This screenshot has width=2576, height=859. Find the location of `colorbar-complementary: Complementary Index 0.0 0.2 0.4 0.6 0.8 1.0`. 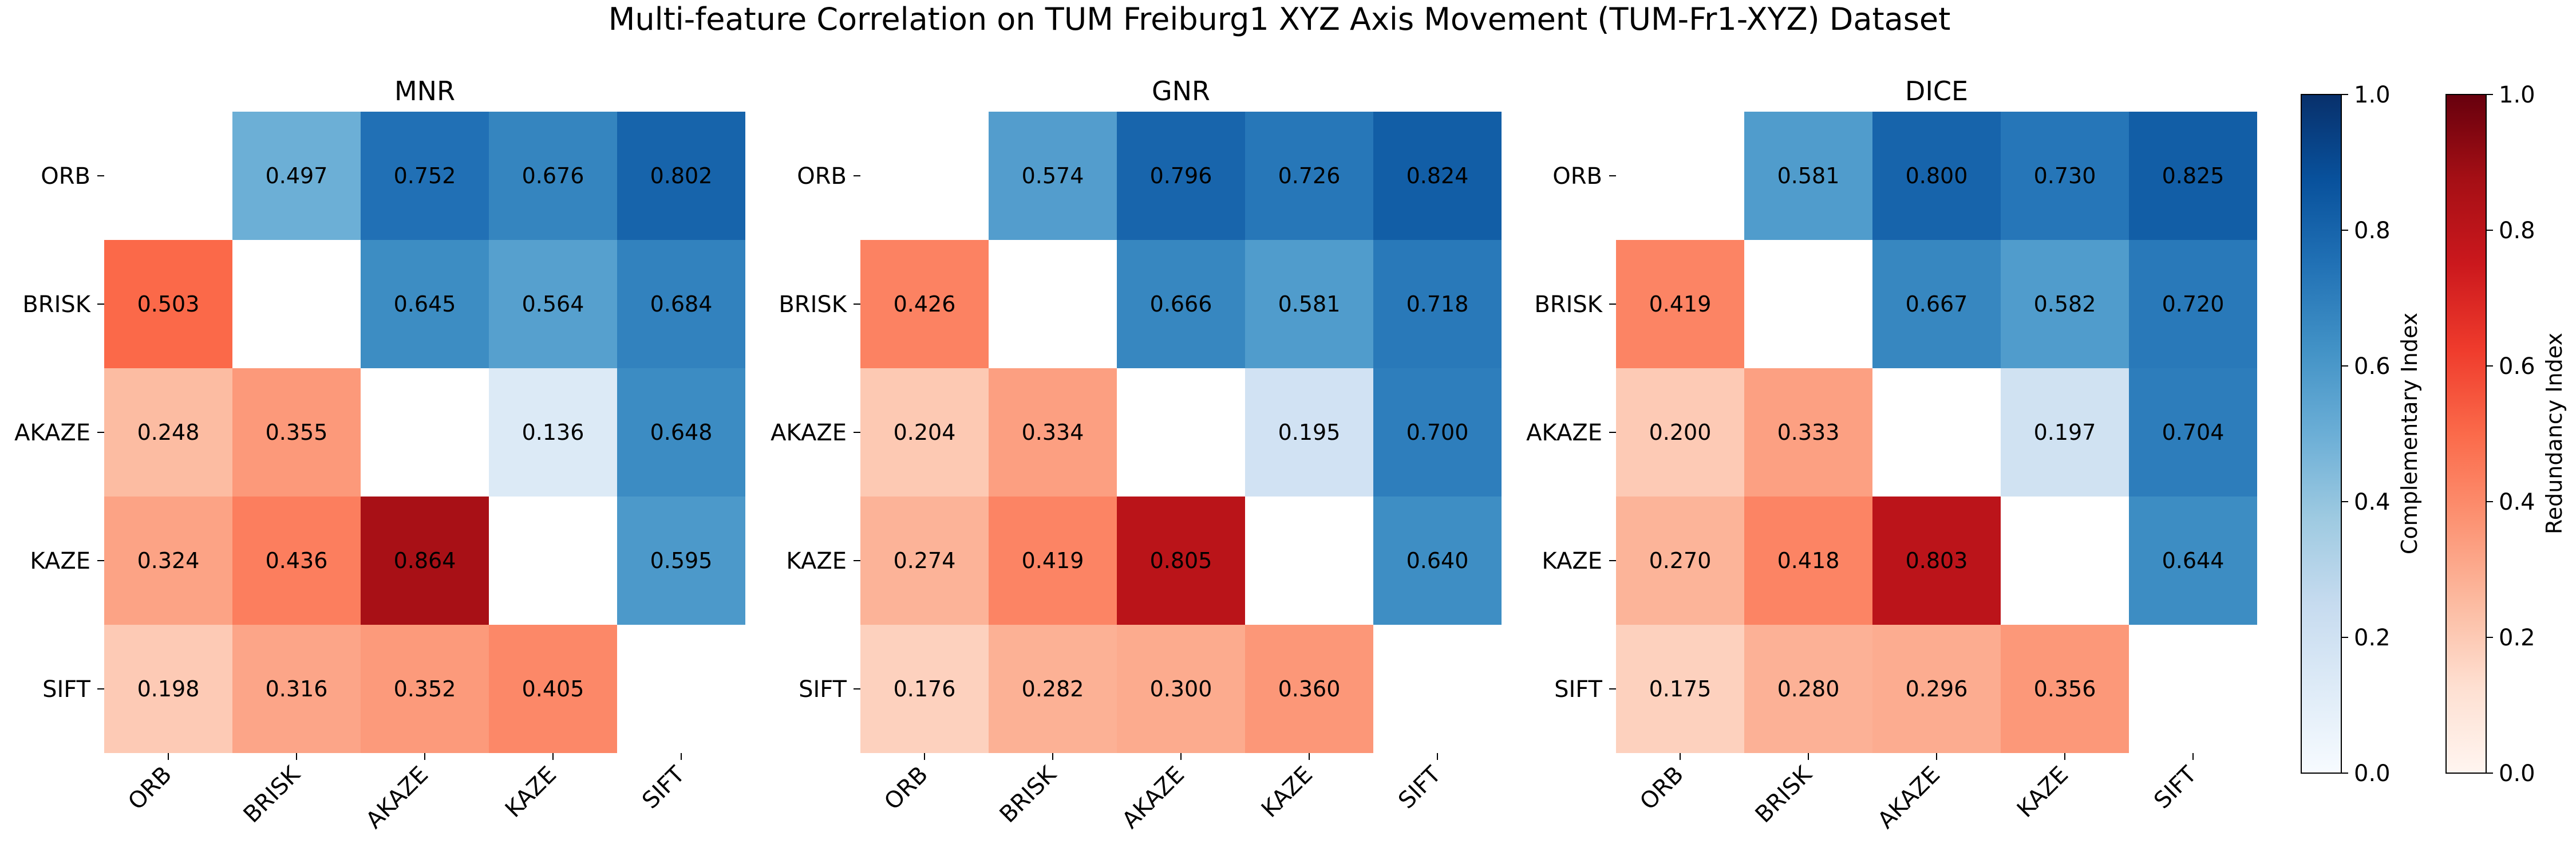

colorbar-complementary: Complementary Index 0.0 0.2 0.4 0.6 0.8 1.0 is located at coordinates (2361, 434).